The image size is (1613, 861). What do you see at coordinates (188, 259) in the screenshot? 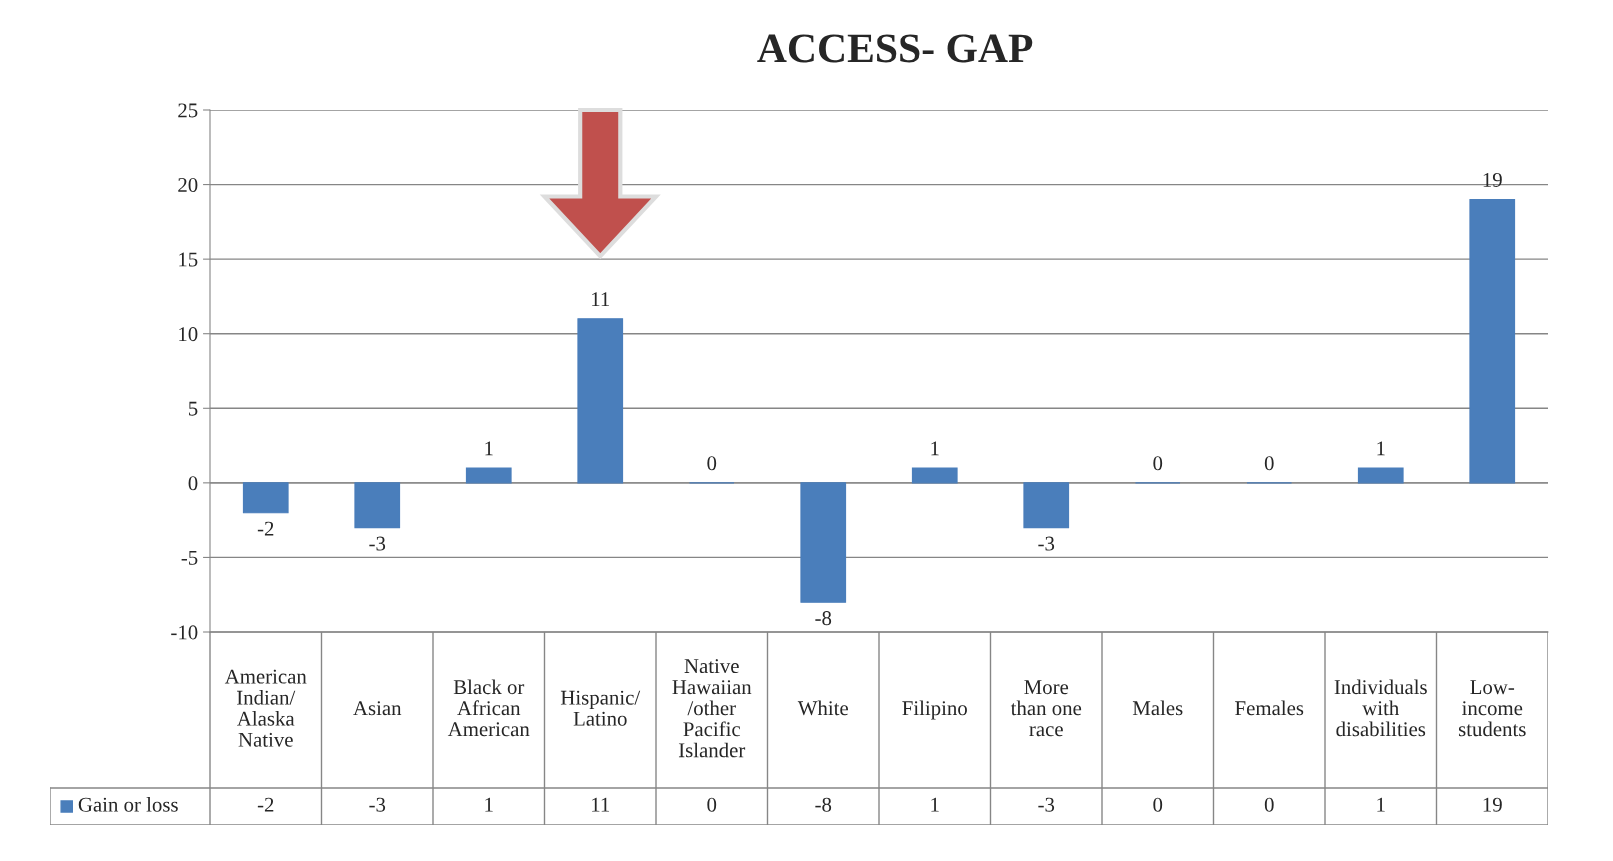
I see `y-tick-label: 15` at bounding box center [188, 259].